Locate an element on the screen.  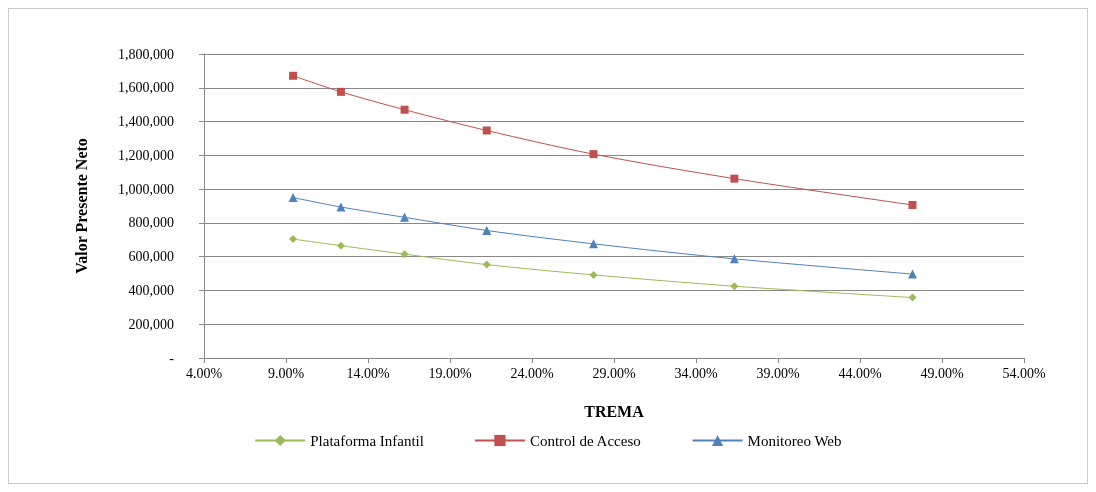
y-tick-label: 1,400,000 is located at coordinates (146, 122).